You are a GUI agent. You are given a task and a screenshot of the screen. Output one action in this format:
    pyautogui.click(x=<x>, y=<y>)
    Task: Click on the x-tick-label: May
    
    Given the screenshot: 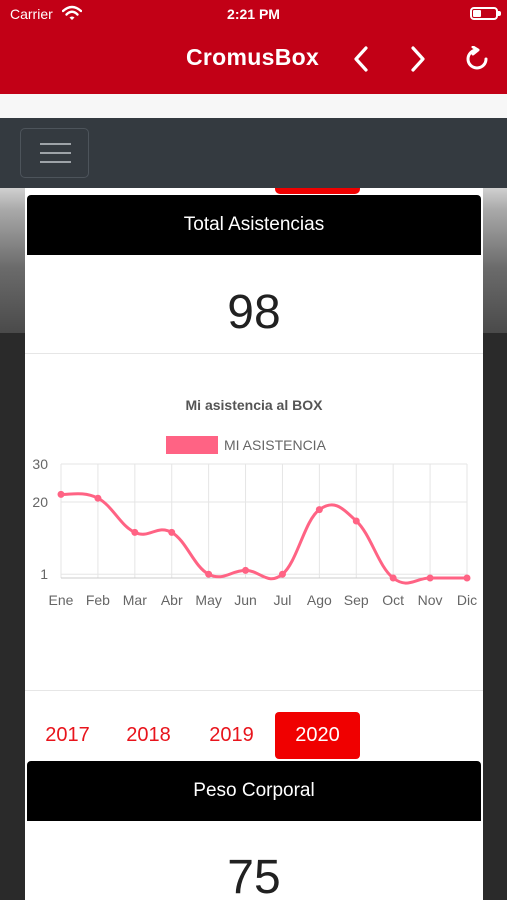 What is the action you would take?
    pyautogui.click(x=208, y=600)
    